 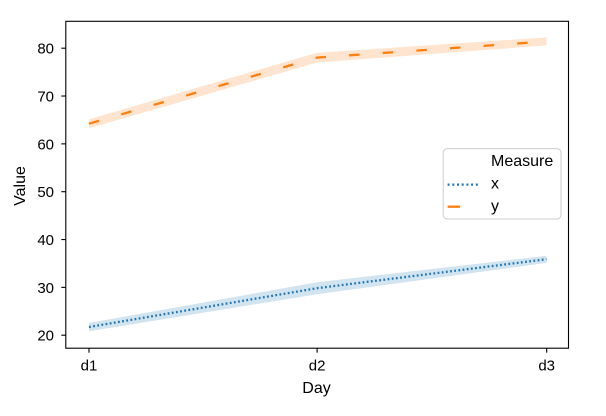 I want to click on svg-text: 50, so click(x=45, y=192).